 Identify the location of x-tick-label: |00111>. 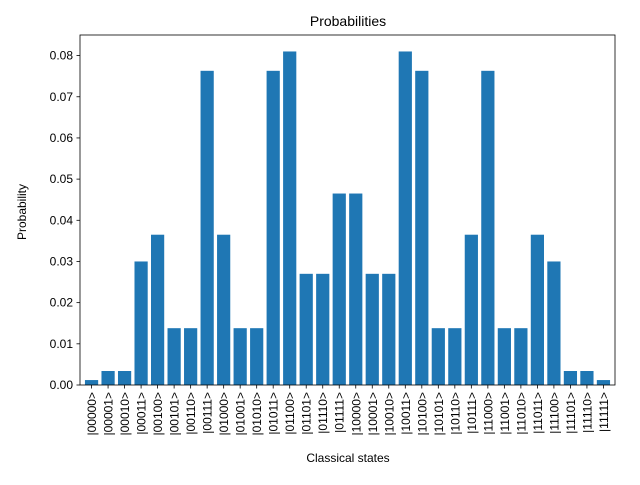
(208, 413).